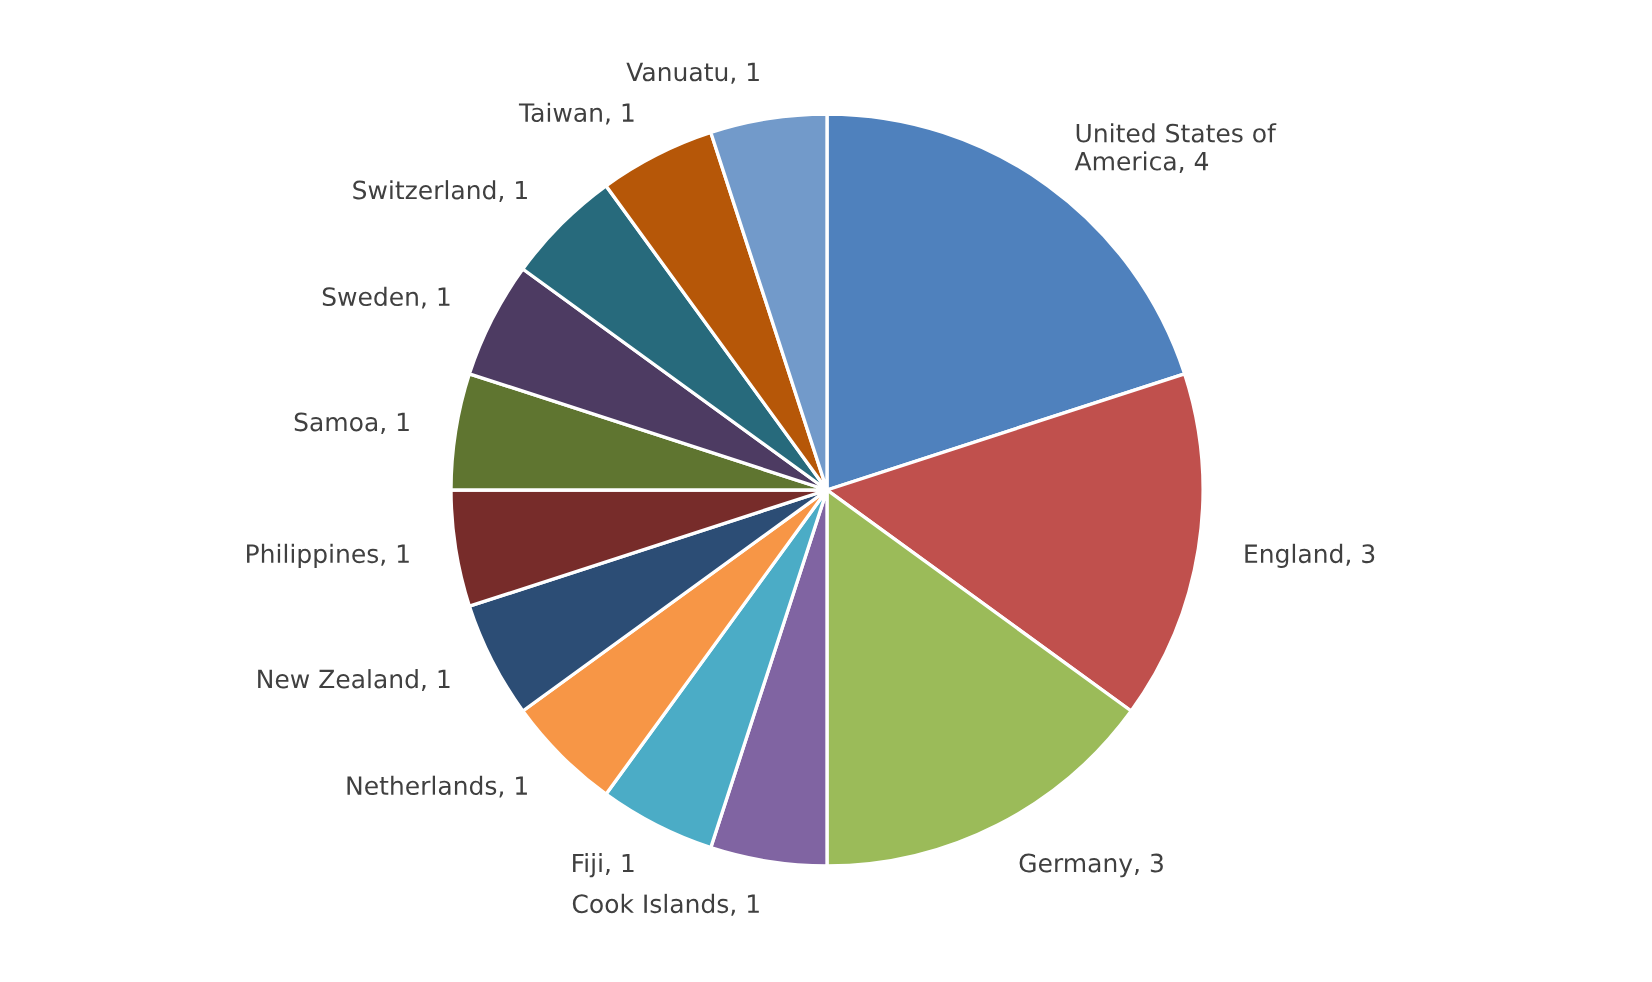 The height and width of the screenshot is (982, 1652). I want to click on slice-label: Switzerland, 1, so click(440, 191).